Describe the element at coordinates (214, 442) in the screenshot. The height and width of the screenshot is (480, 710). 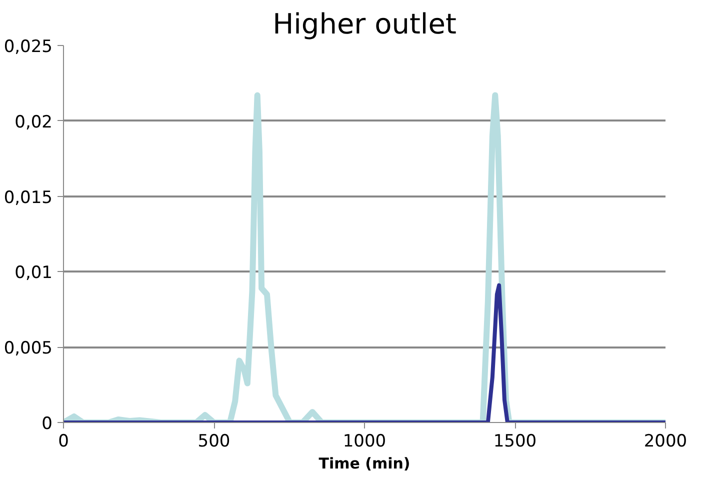
I see `x-tick-label: 500` at that location.